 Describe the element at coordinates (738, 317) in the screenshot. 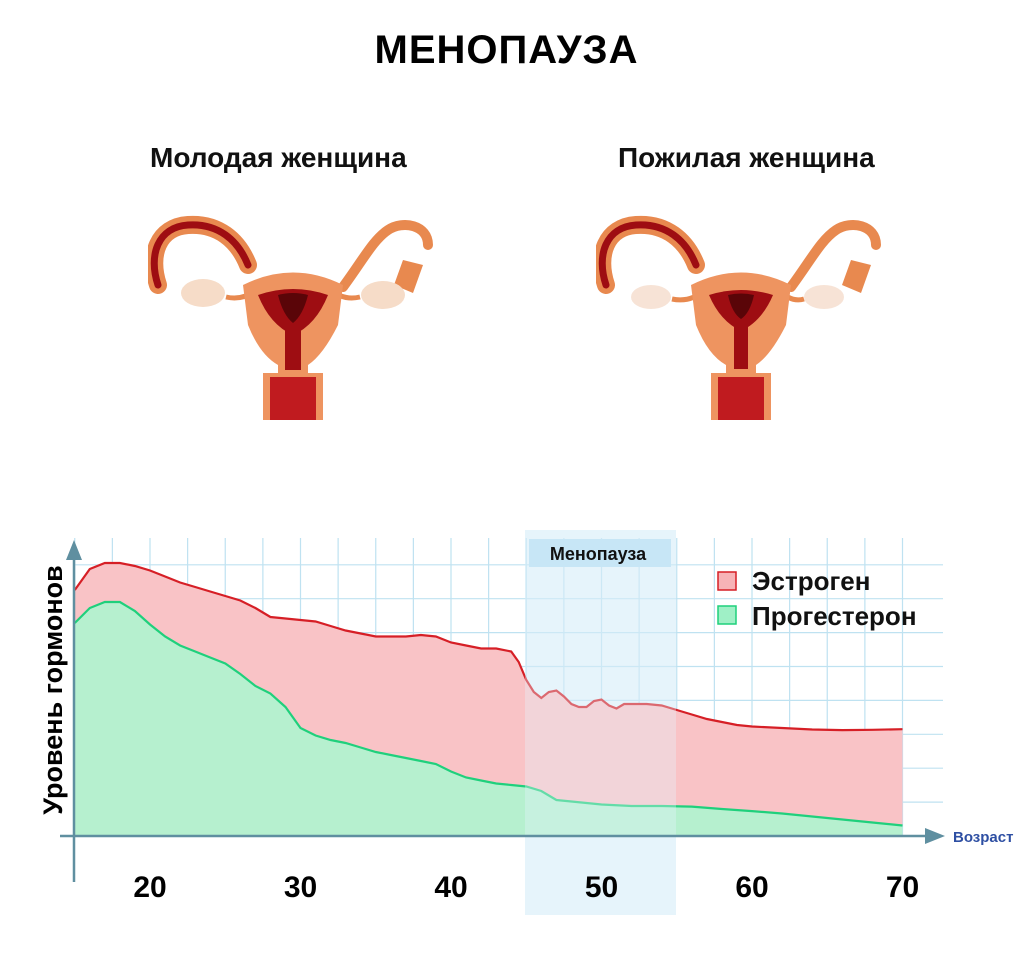

I see `old-uterus-illustration` at that location.